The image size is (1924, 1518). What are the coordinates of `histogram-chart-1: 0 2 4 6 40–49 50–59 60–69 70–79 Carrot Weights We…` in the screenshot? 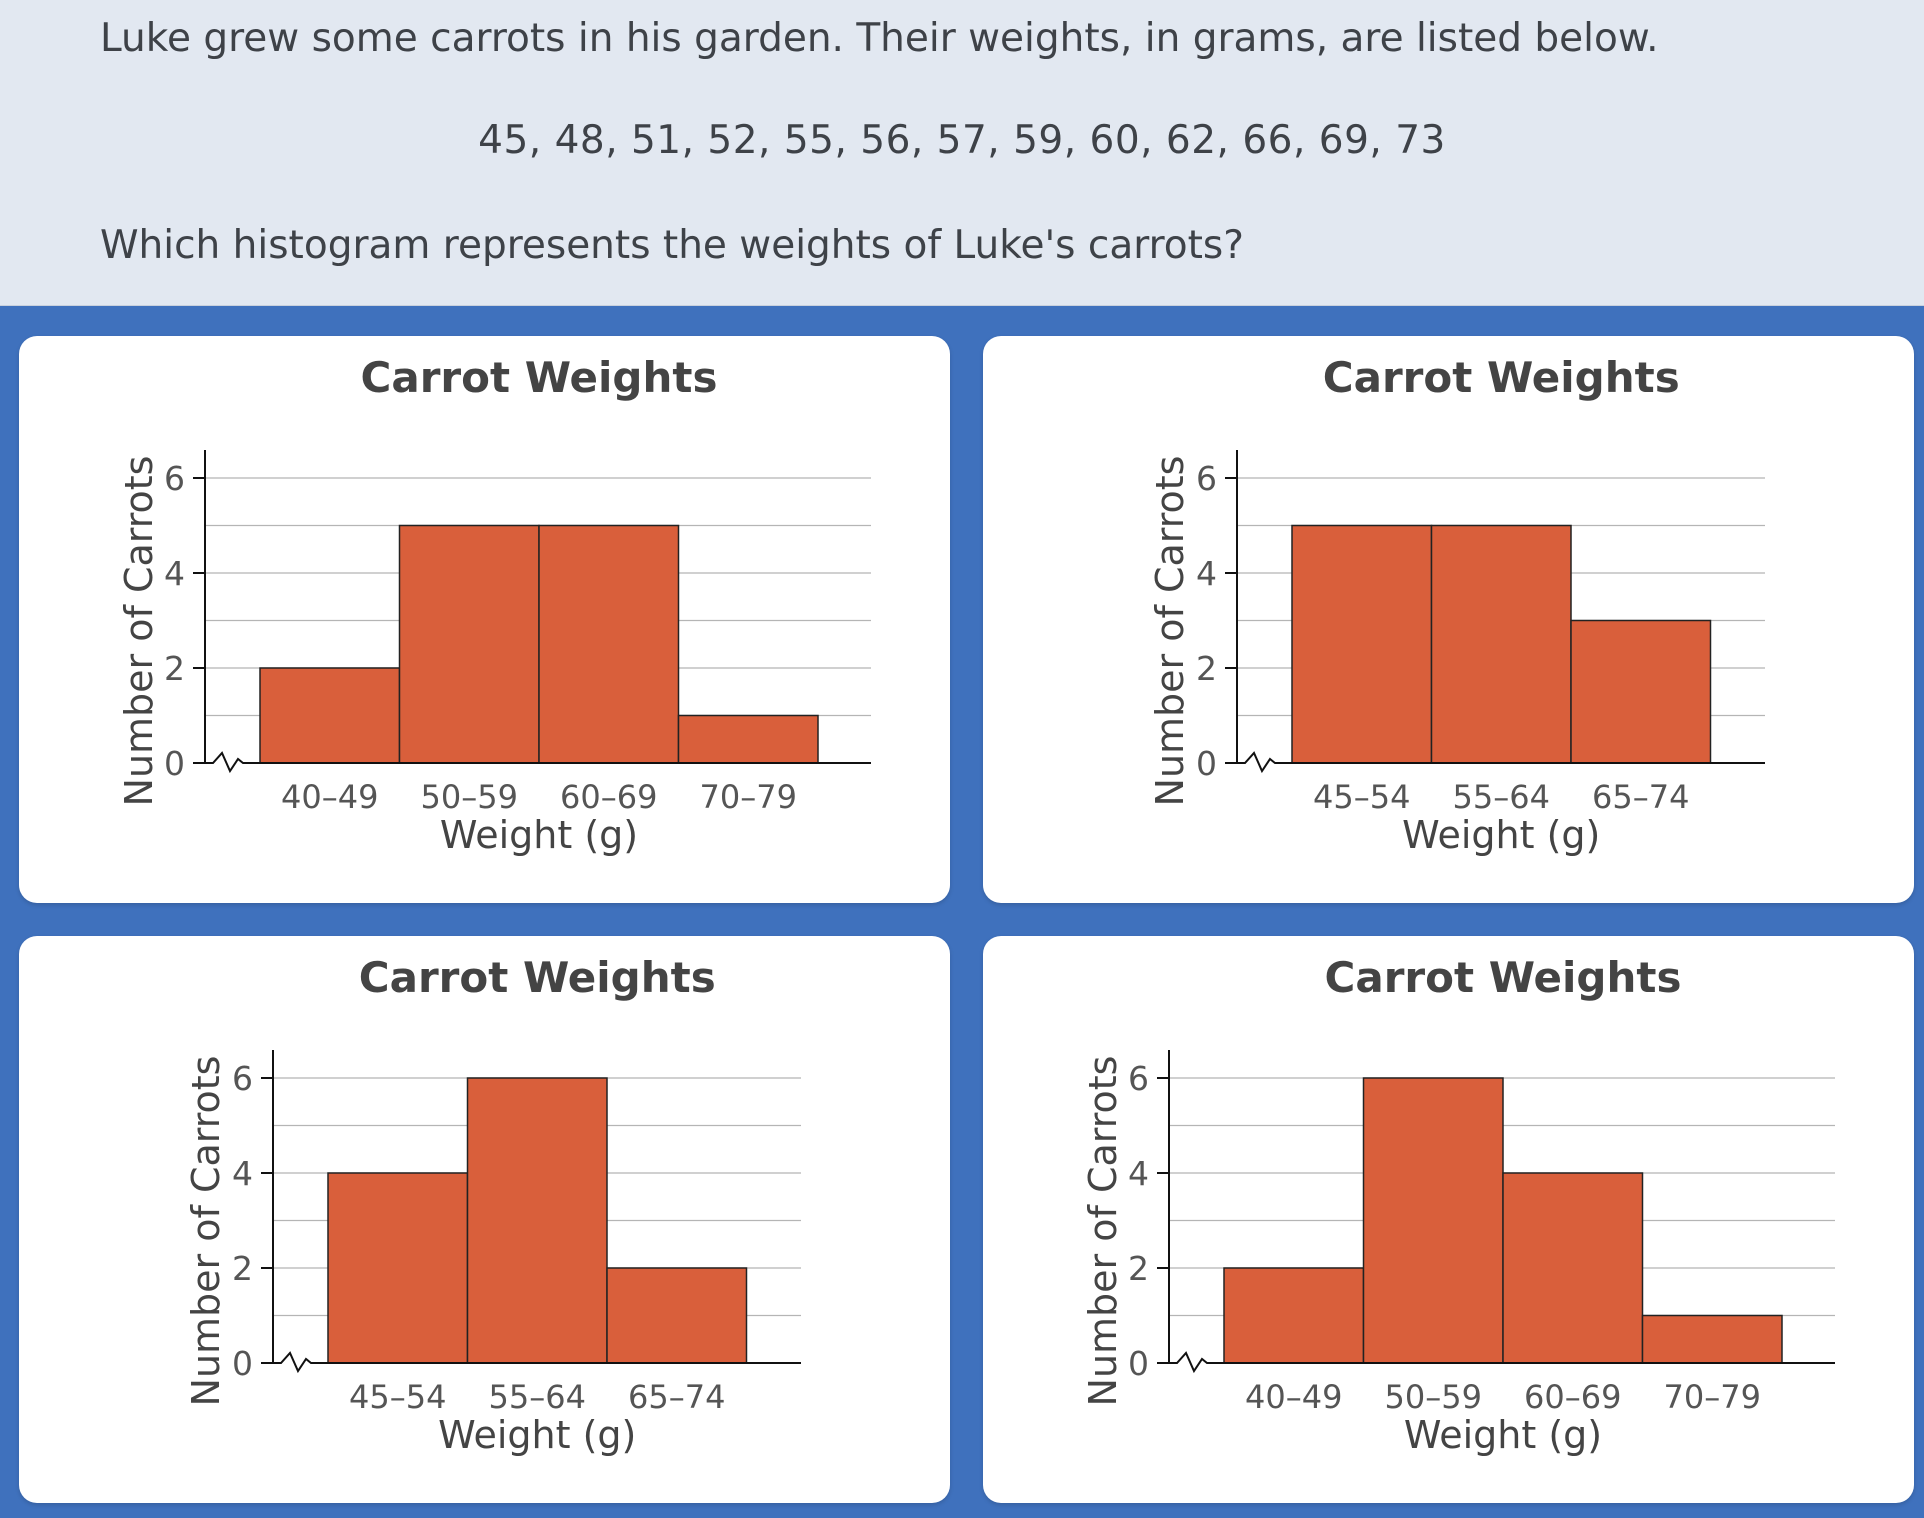 It's located at (494, 605).